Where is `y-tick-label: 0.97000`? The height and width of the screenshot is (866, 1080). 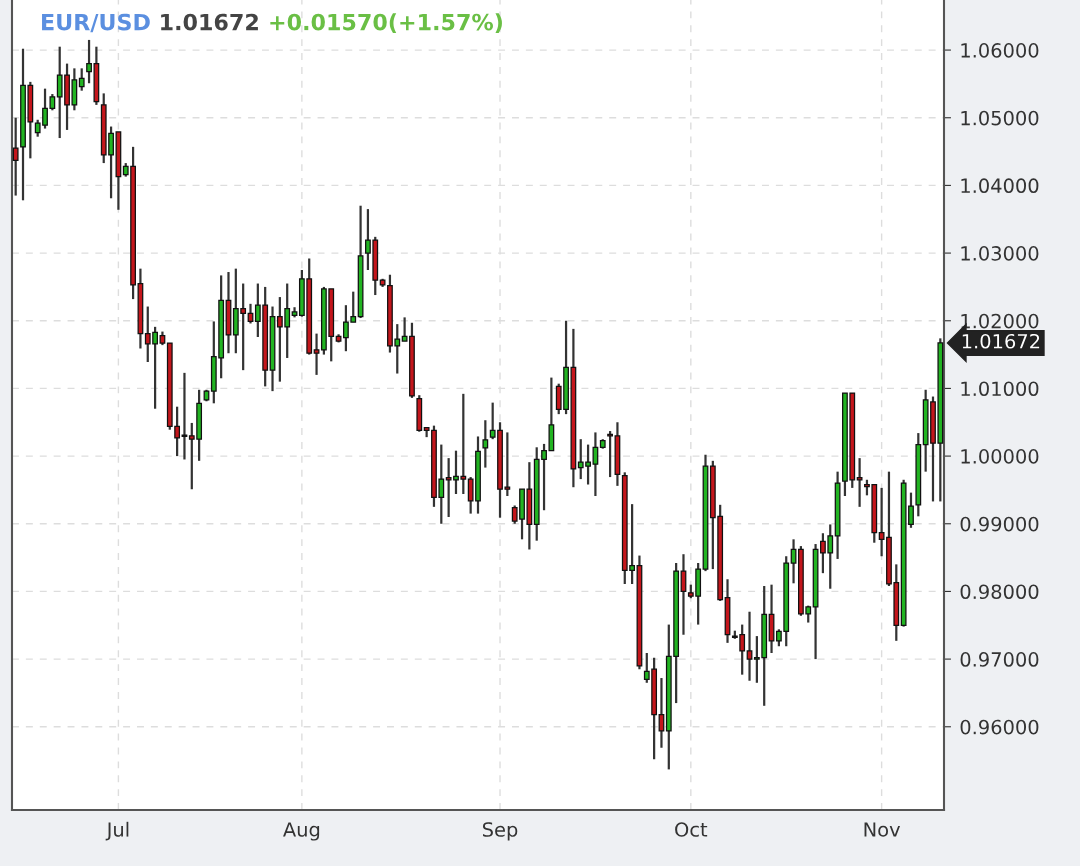 y-tick-label: 0.97000 is located at coordinates (999, 659).